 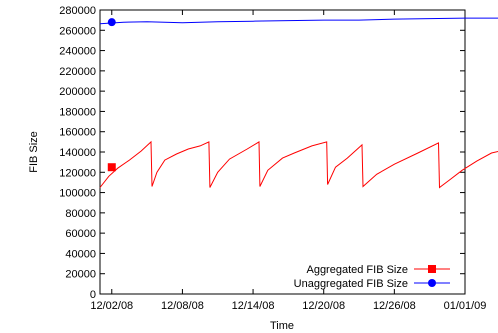 What do you see at coordinates (432, 283) in the screenshot?
I see `legend-marker-unaggregated` at bounding box center [432, 283].